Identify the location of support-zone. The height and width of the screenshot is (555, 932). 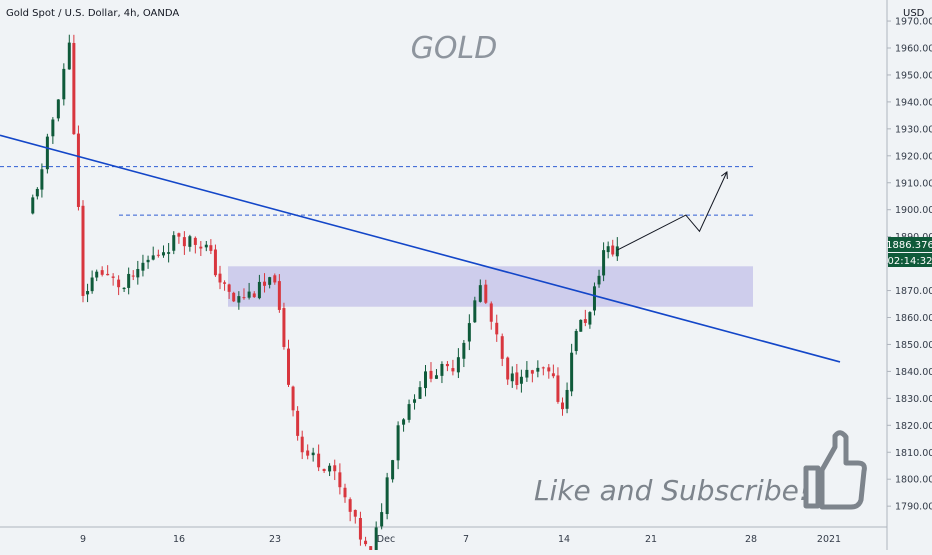
(490, 286).